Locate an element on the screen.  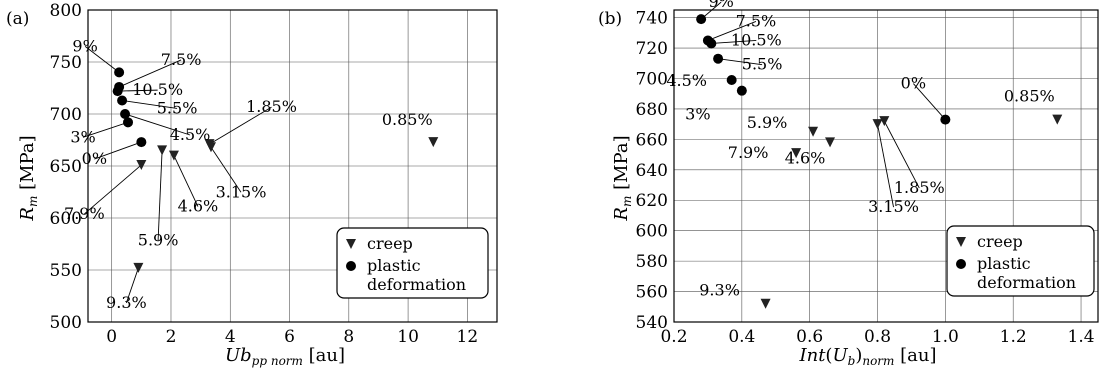
panel-a-point-label: 5.5% is located at coordinates (177, 107).